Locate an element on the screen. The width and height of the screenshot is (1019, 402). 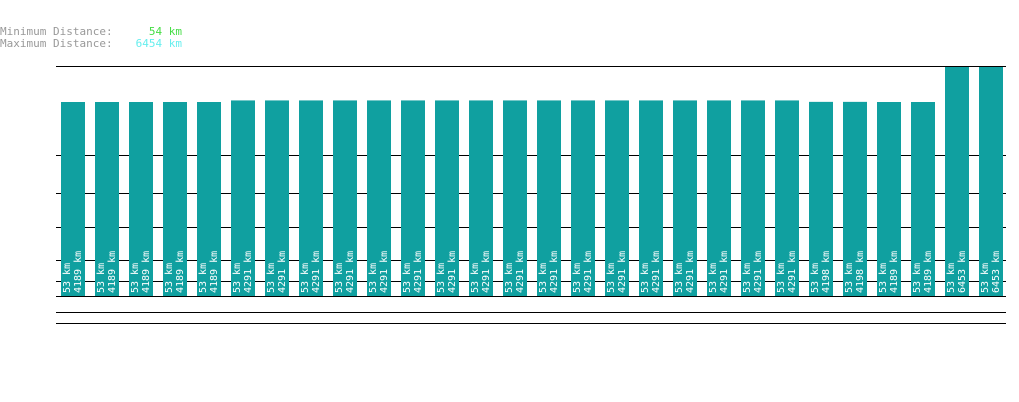
min-distance-value: 54 km is located at coordinates (165, 31).